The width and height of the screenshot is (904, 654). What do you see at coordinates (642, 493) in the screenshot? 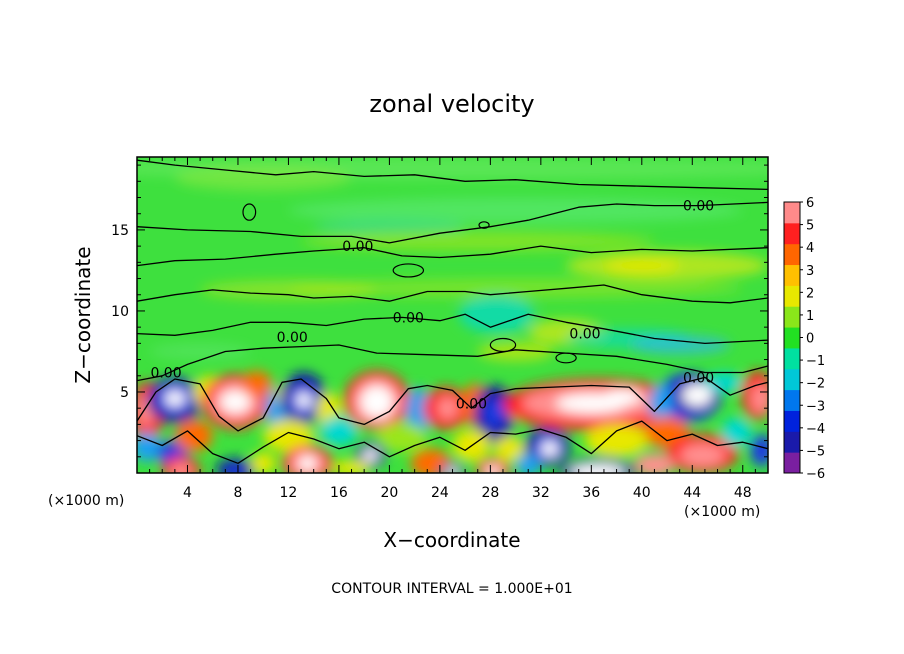
I see `x-tick-label: 40` at bounding box center [642, 493].